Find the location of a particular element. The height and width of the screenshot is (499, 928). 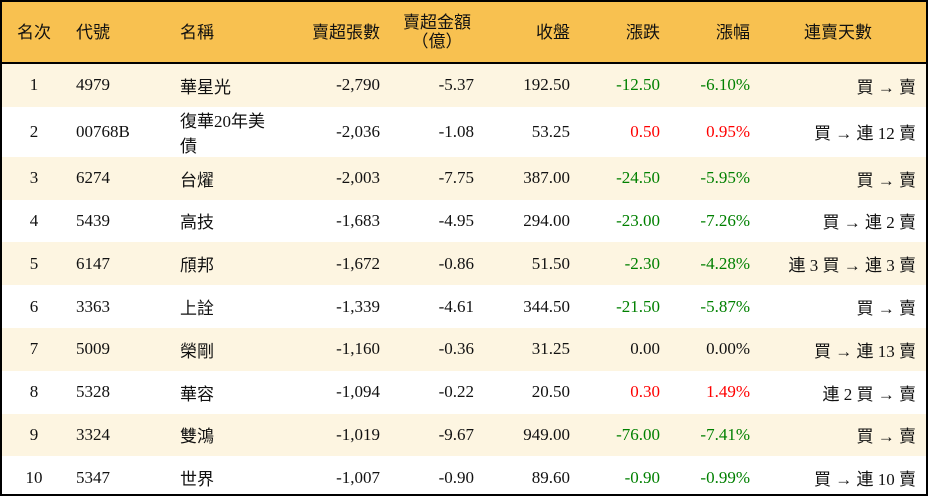

change-pct-cell: -0.99% is located at coordinates (725, 477).